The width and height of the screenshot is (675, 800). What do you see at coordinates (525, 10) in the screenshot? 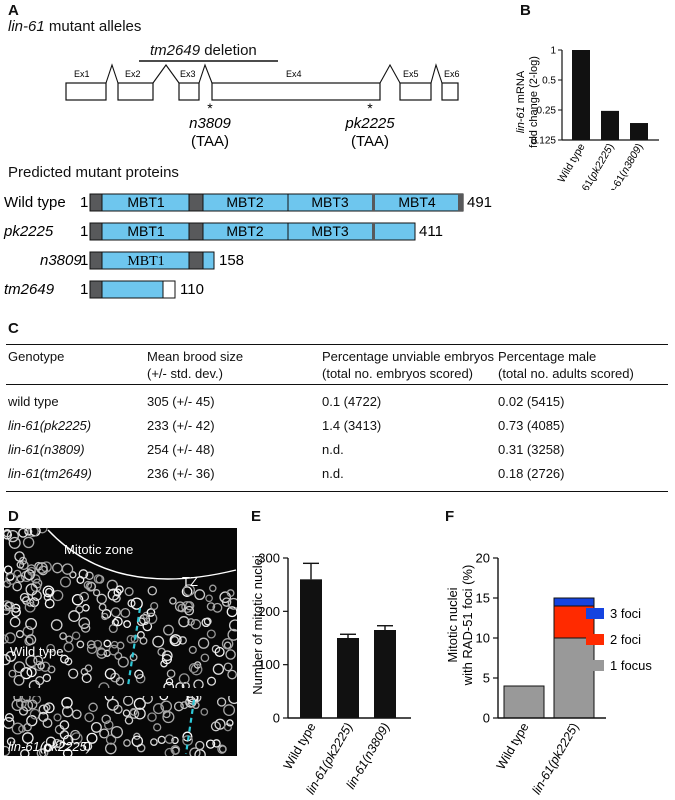
I see `panel-b-letter: B` at bounding box center [525, 10].